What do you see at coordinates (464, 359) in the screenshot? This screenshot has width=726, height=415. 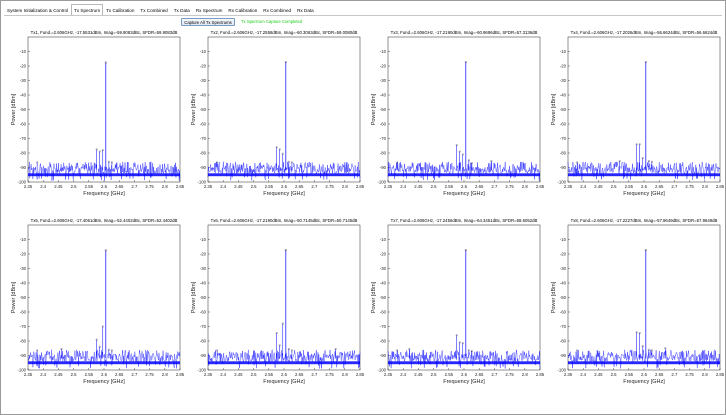 I see `noise-trace` at bounding box center [464, 359].